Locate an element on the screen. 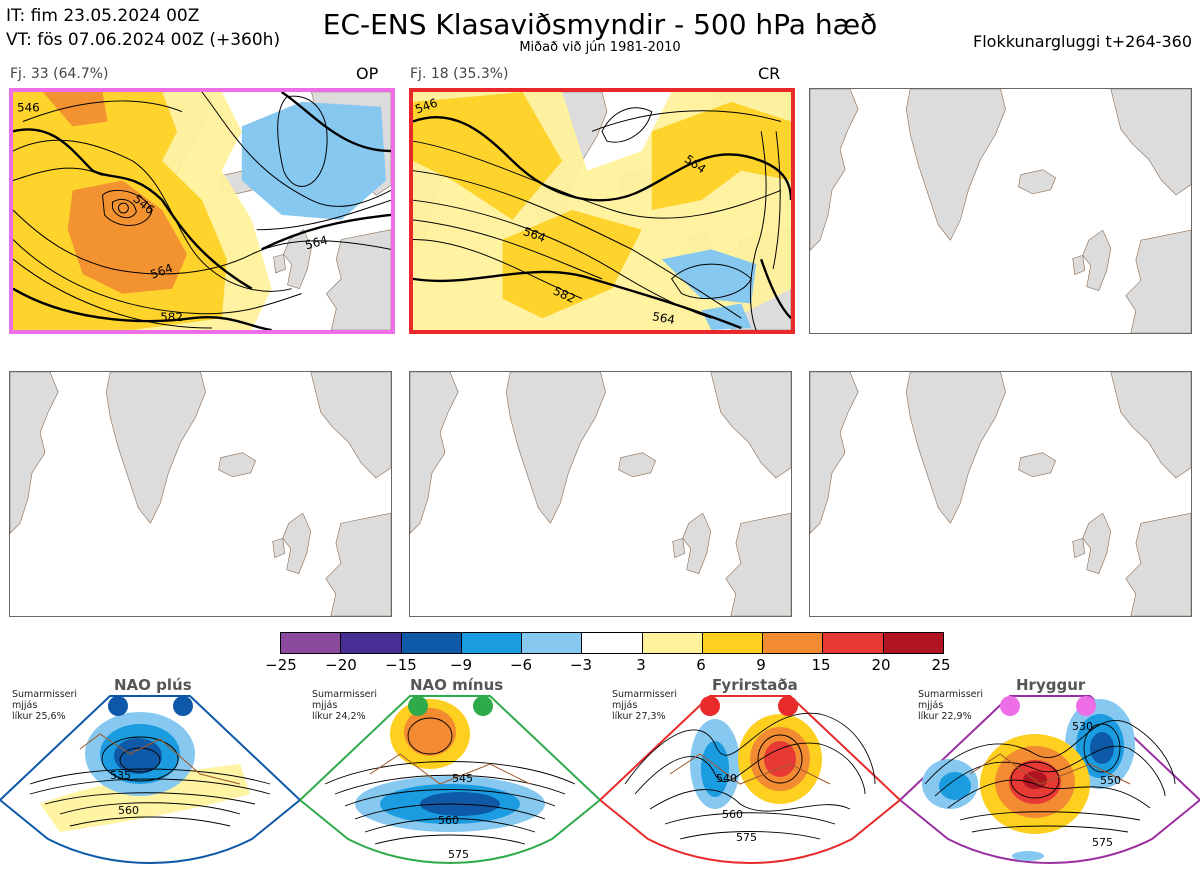  colorbar-tick-label: −25 is located at coordinates (281, 665).